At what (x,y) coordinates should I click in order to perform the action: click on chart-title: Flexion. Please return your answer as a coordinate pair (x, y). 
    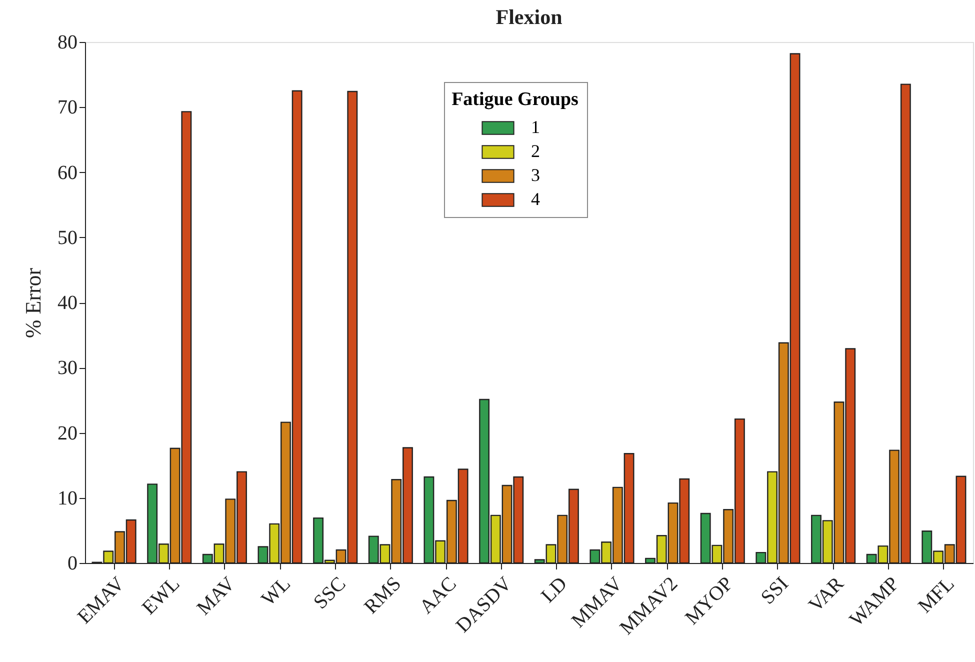
    Looking at the image, I should click on (529, 17).